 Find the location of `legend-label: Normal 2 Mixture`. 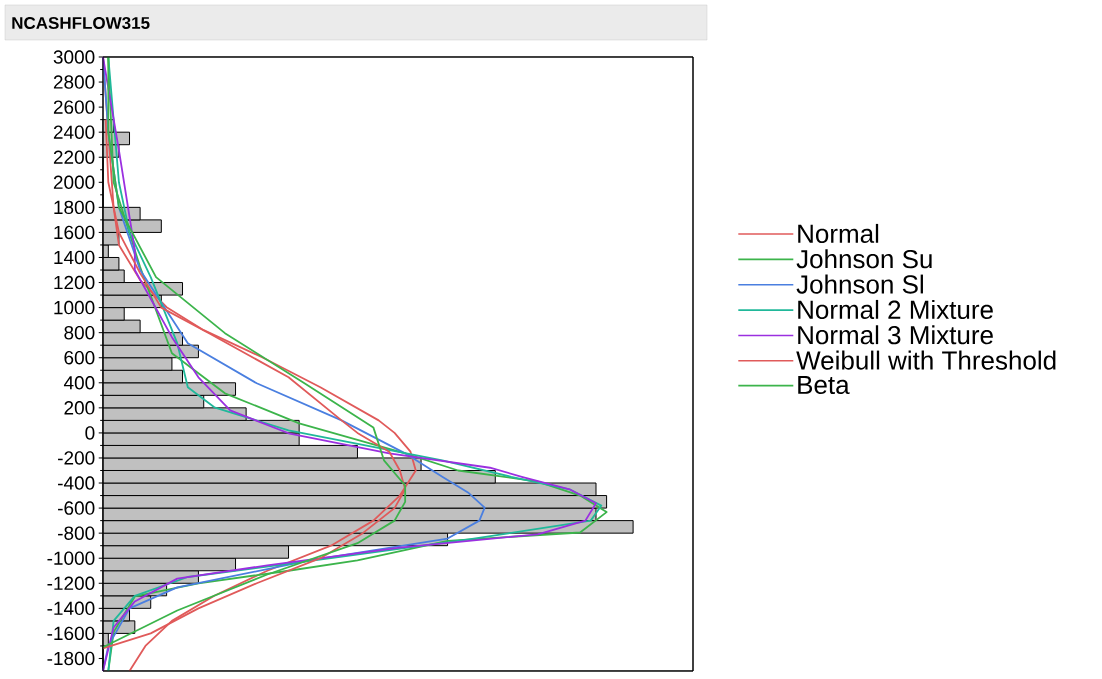

legend-label: Normal 2 Mixture is located at coordinates (895, 309).